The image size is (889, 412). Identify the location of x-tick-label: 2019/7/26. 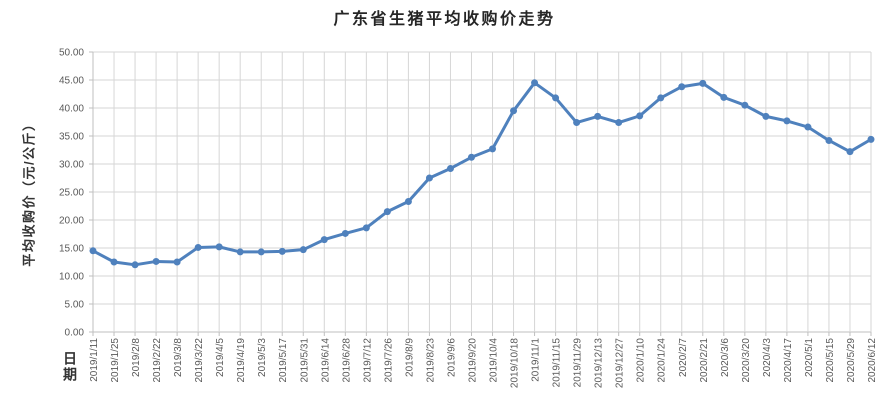
(388, 360).